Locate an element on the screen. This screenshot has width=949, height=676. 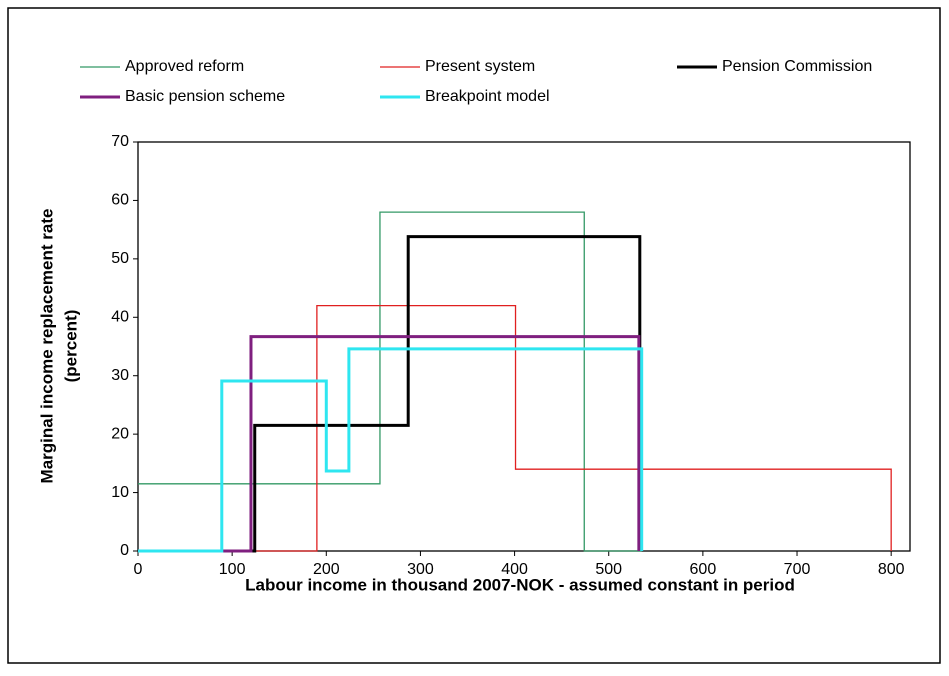
y-axis-title-line: (percent) is located at coordinates (70, 346).